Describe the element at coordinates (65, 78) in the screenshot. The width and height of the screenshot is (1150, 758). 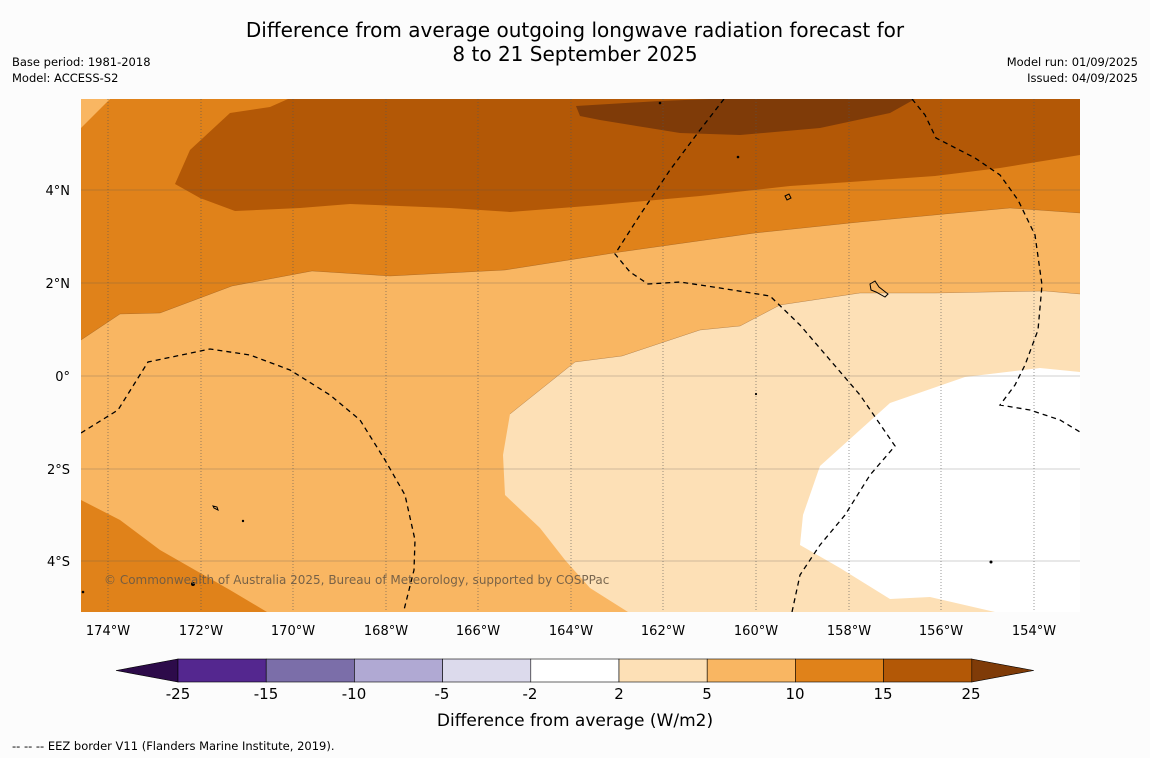
I see `model-name: Model: ACCESS-S2` at that location.